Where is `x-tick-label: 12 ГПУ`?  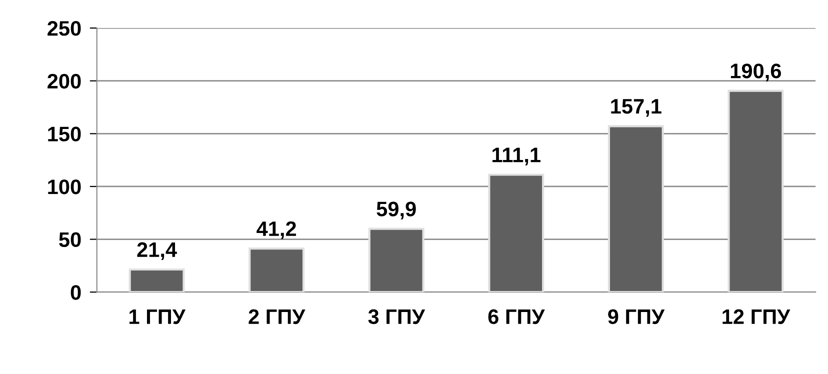 x-tick-label: 12 ГПУ is located at coordinates (756, 316).